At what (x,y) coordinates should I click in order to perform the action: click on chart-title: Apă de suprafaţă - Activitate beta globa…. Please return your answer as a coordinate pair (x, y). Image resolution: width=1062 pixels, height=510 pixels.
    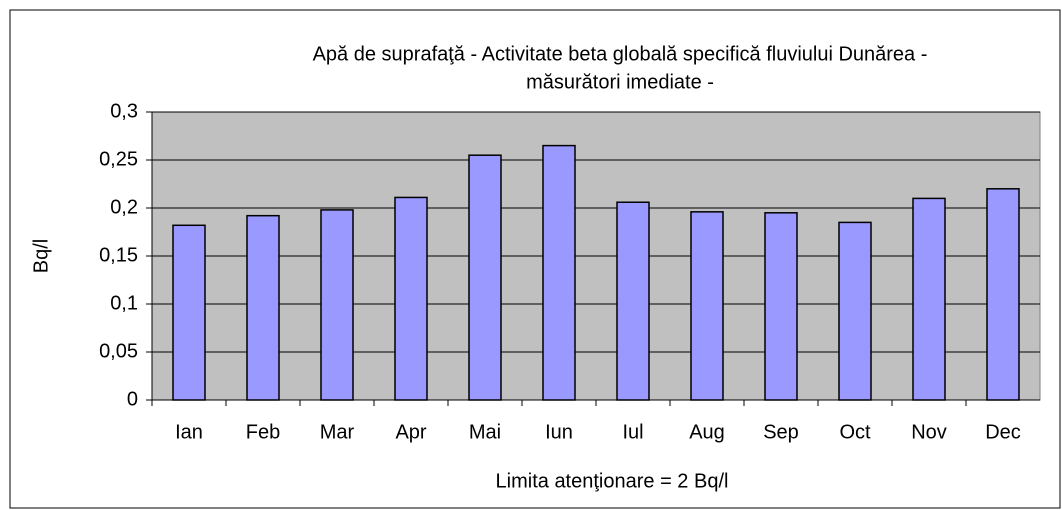
    Looking at the image, I should click on (620, 54).